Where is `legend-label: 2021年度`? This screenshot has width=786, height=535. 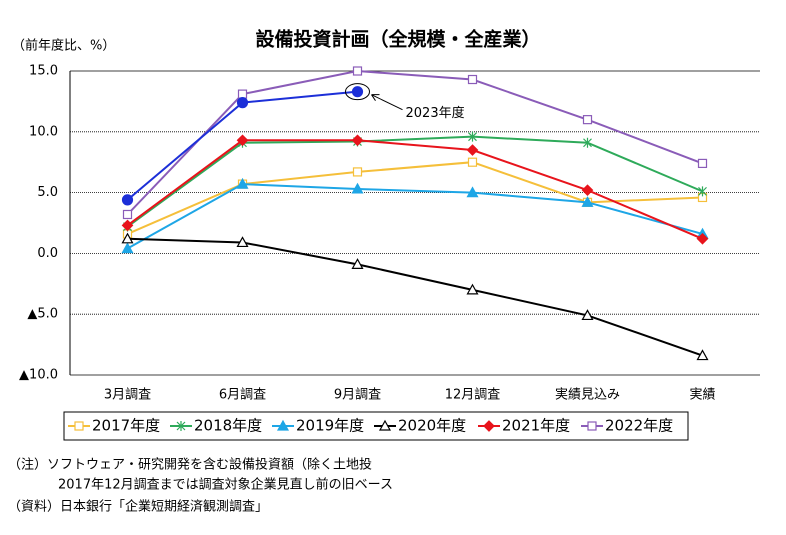
legend-label: 2021年度 is located at coordinates (536, 426).